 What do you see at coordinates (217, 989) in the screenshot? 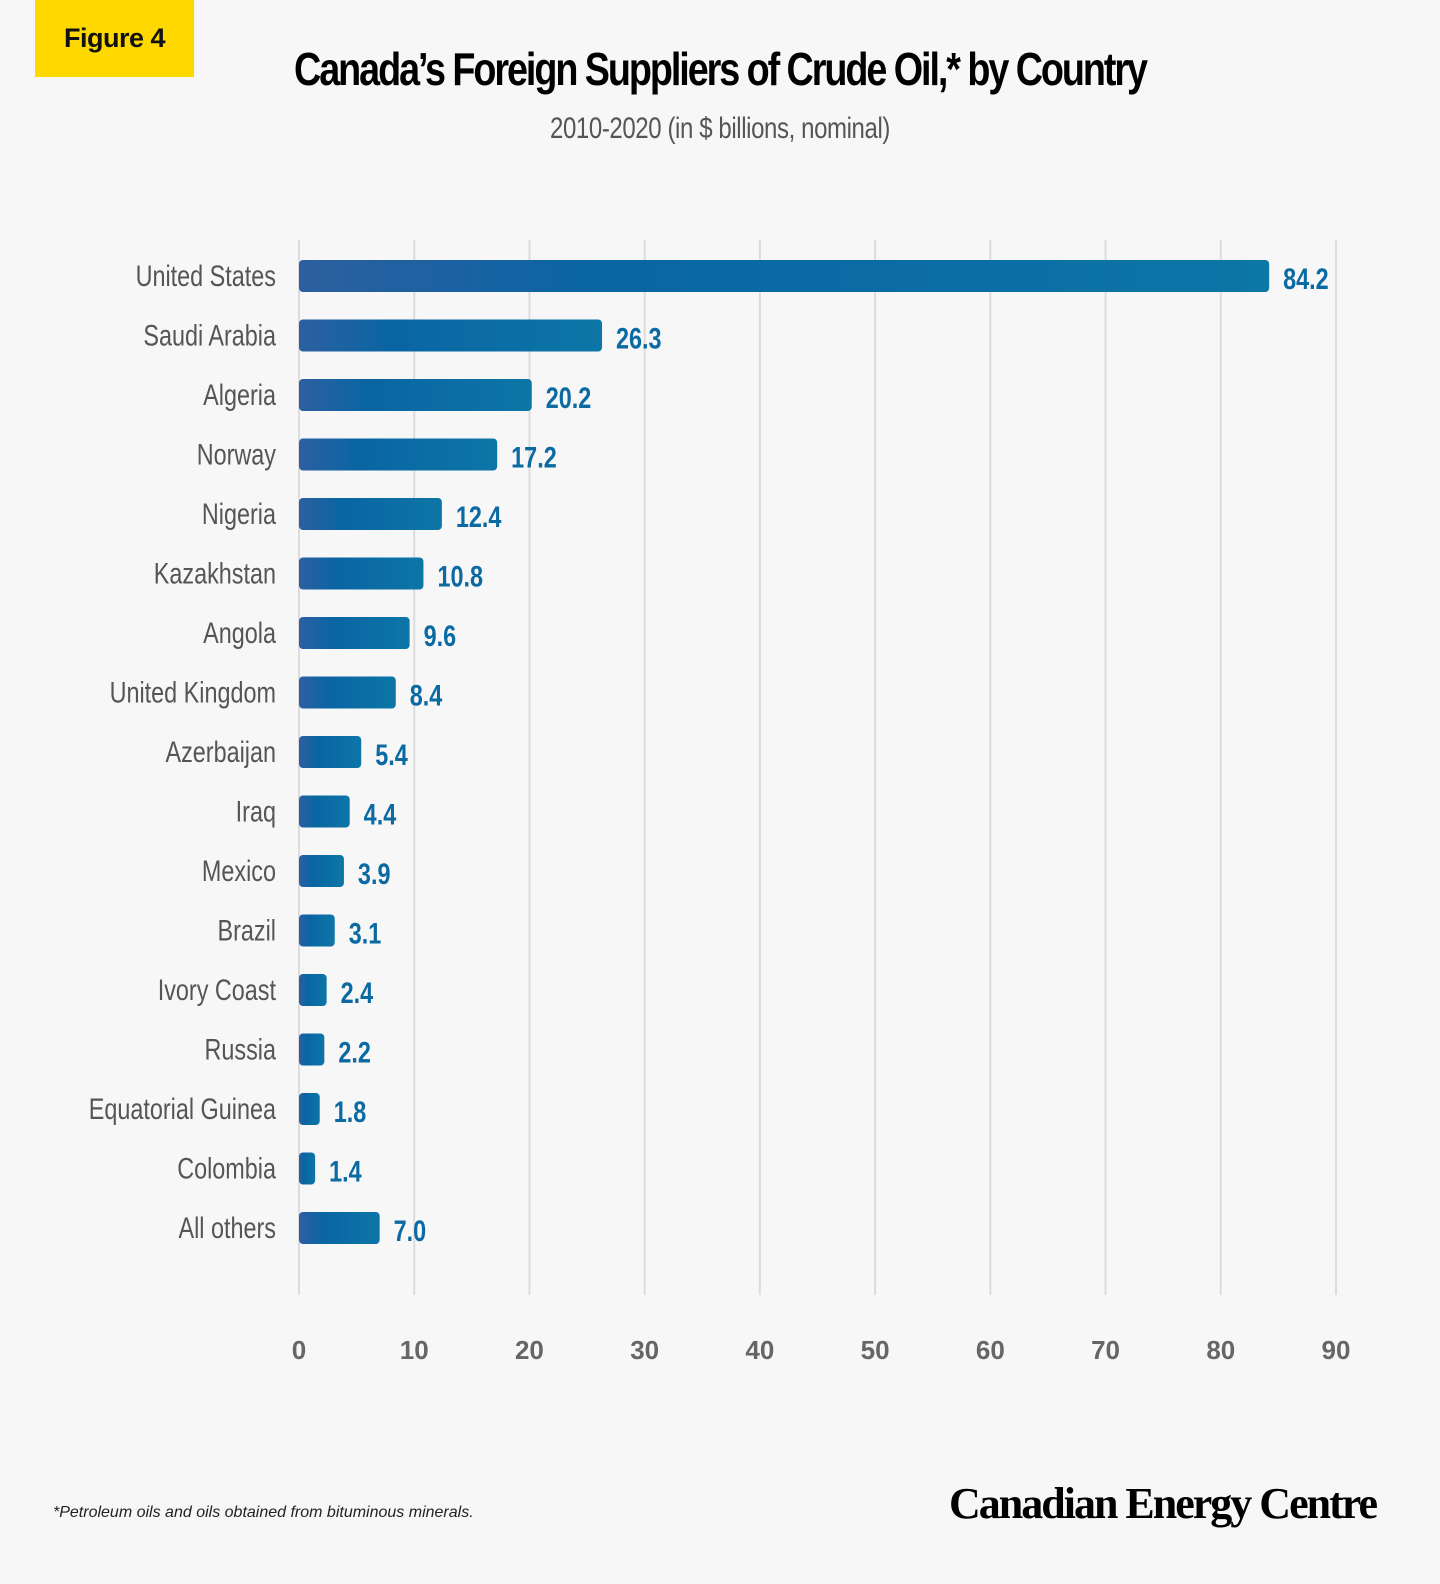
I see `category-label: Ivory Coast` at bounding box center [217, 989].